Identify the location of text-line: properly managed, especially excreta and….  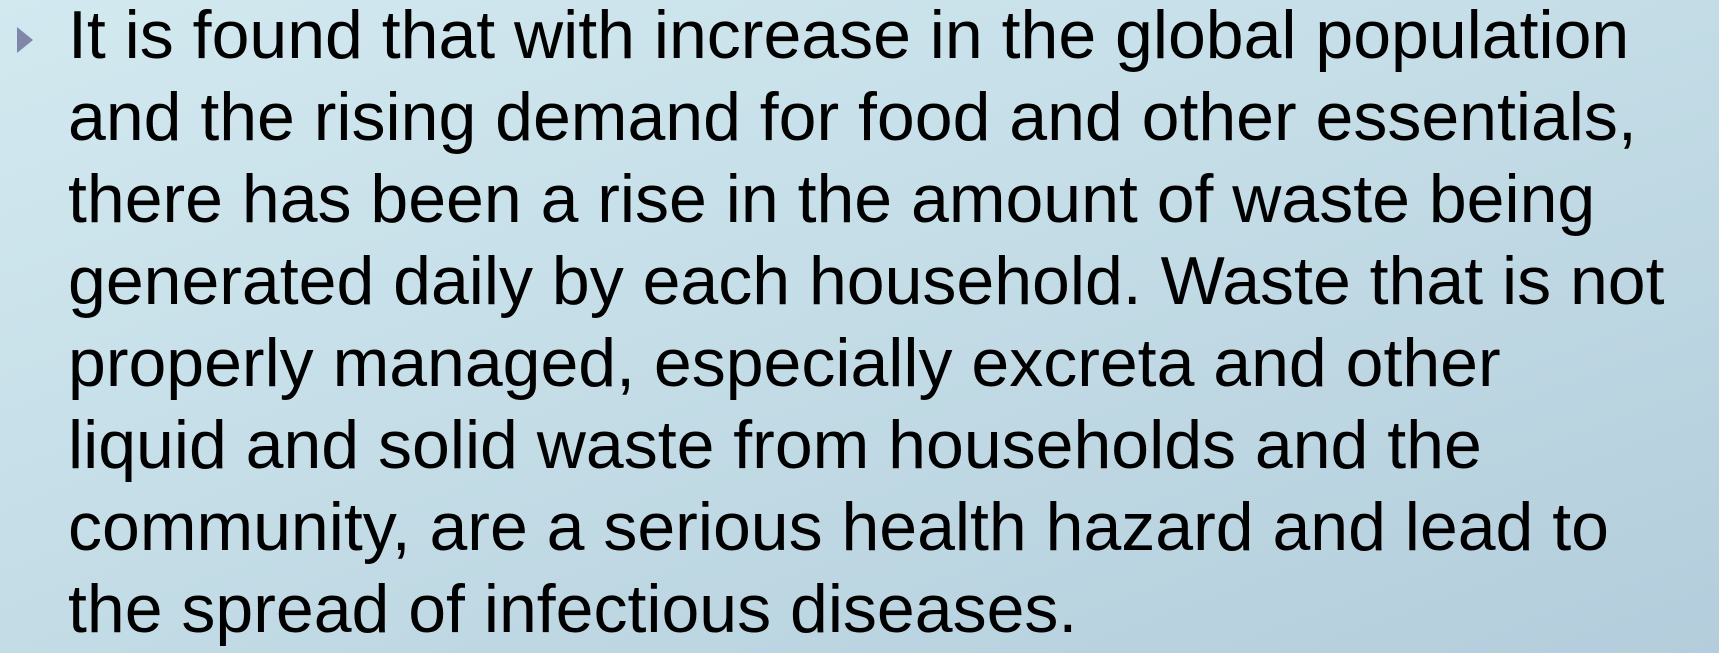
(784, 363).